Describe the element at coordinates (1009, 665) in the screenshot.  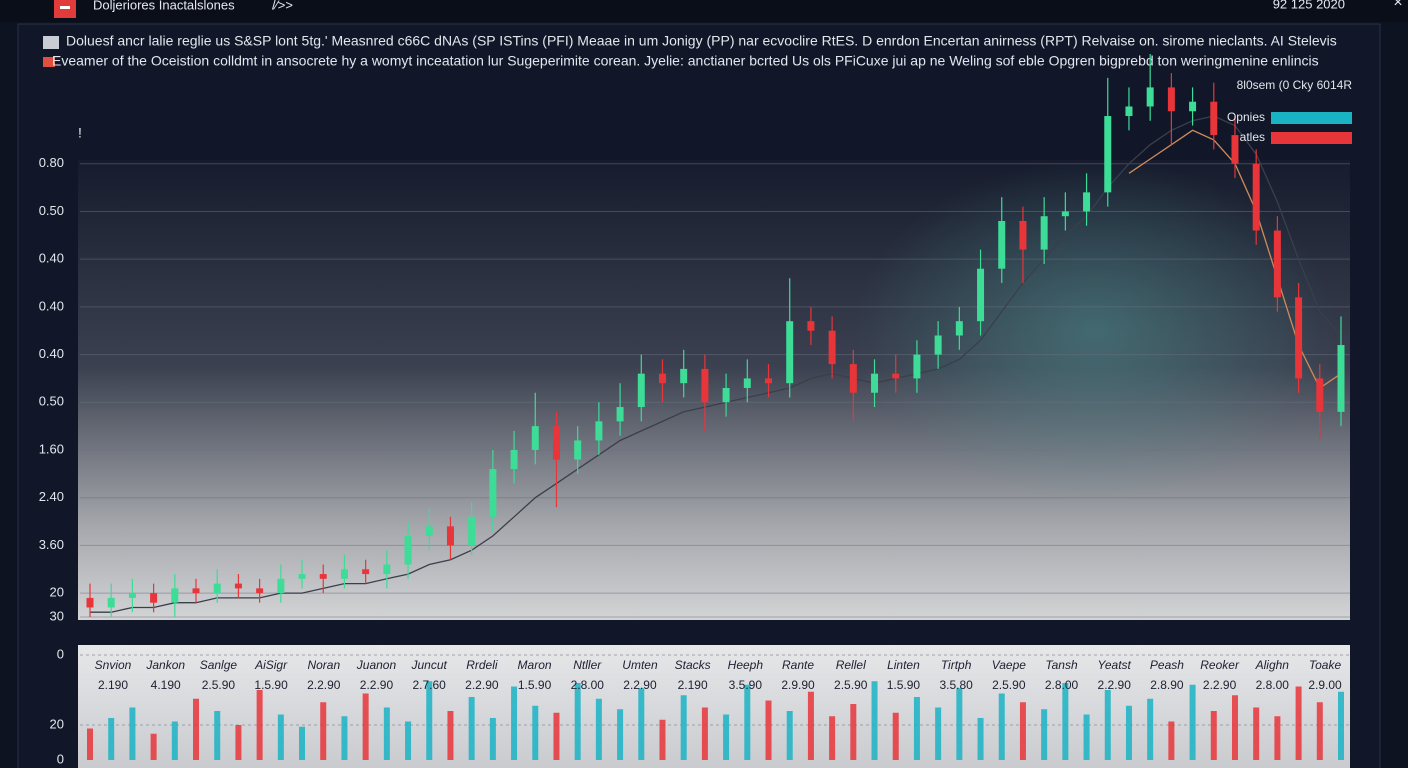
I see `stat-label: Vaepe` at that location.